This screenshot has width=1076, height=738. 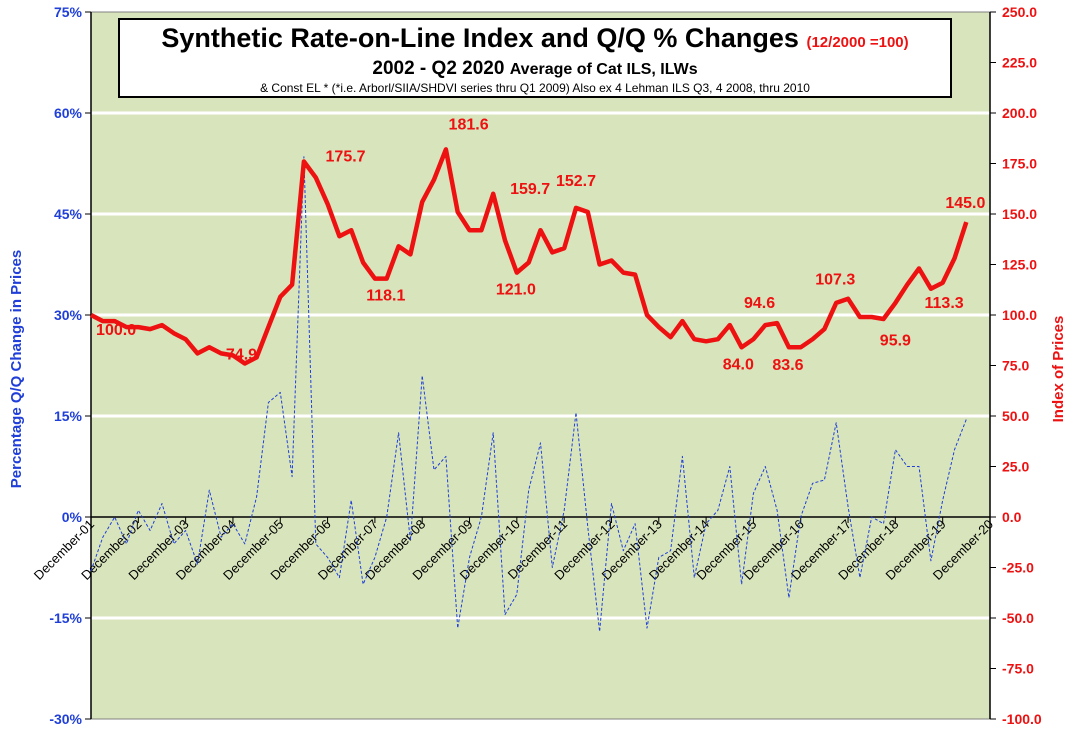 What do you see at coordinates (438, 68) in the screenshot?
I see `chart-subtitle: 2002 - Q2 2020` at bounding box center [438, 68].